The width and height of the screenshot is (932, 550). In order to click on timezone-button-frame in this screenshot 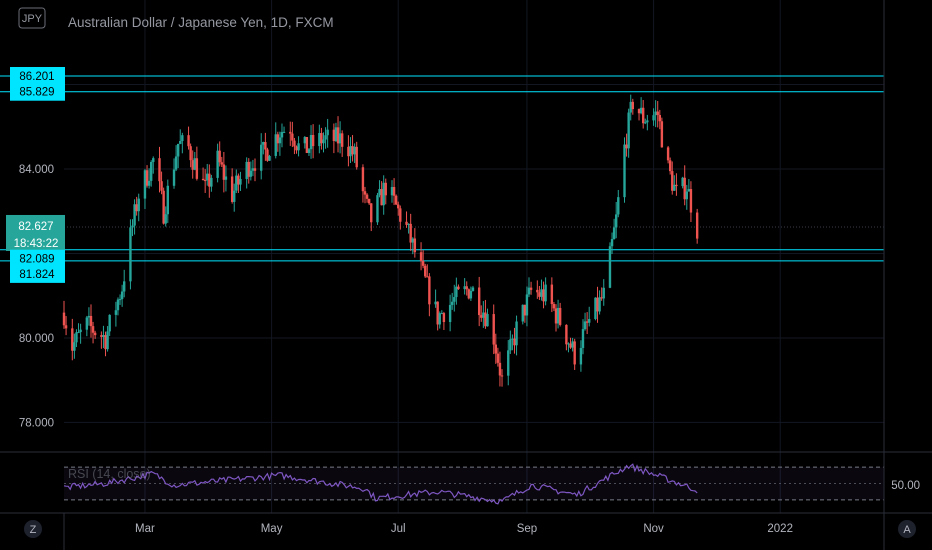, I will do `click(33, 529)`.